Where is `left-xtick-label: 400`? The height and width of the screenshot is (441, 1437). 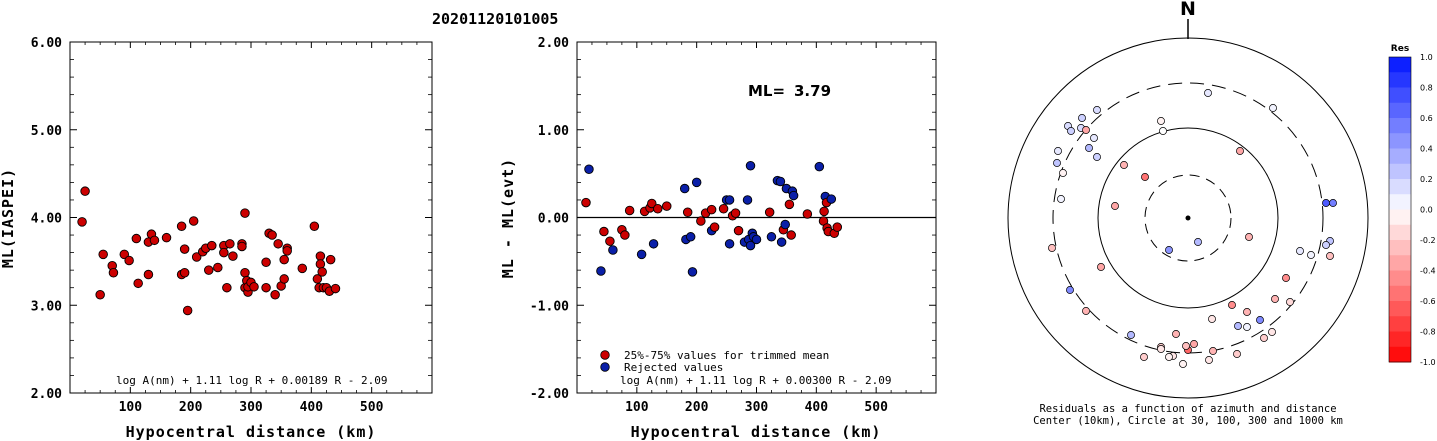 left-xtick-label: 400 is located at coordinates (312, 407).